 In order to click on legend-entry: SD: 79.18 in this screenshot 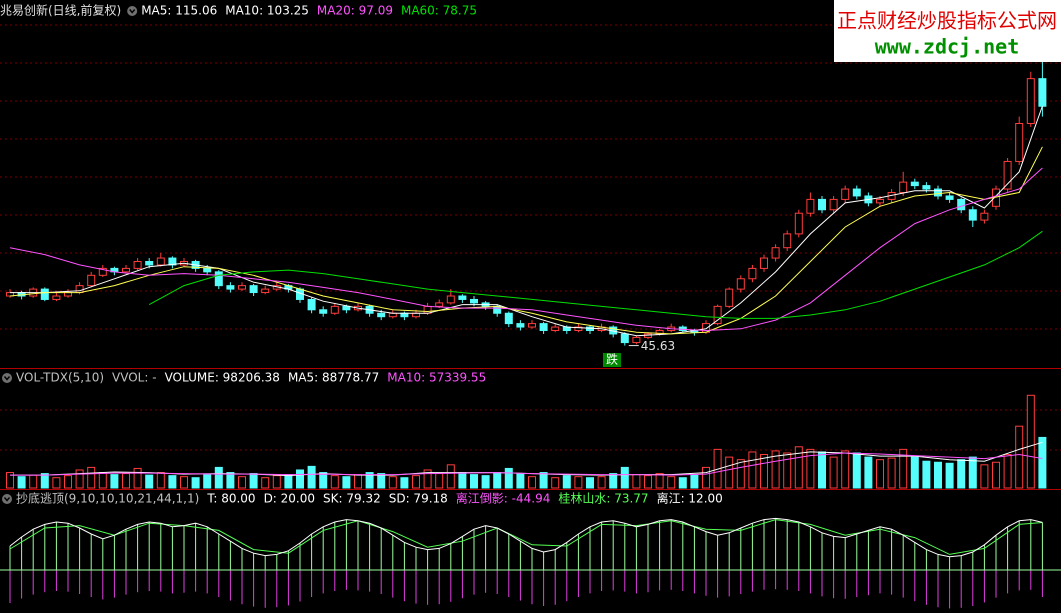, I will do `click(418, 499)`.